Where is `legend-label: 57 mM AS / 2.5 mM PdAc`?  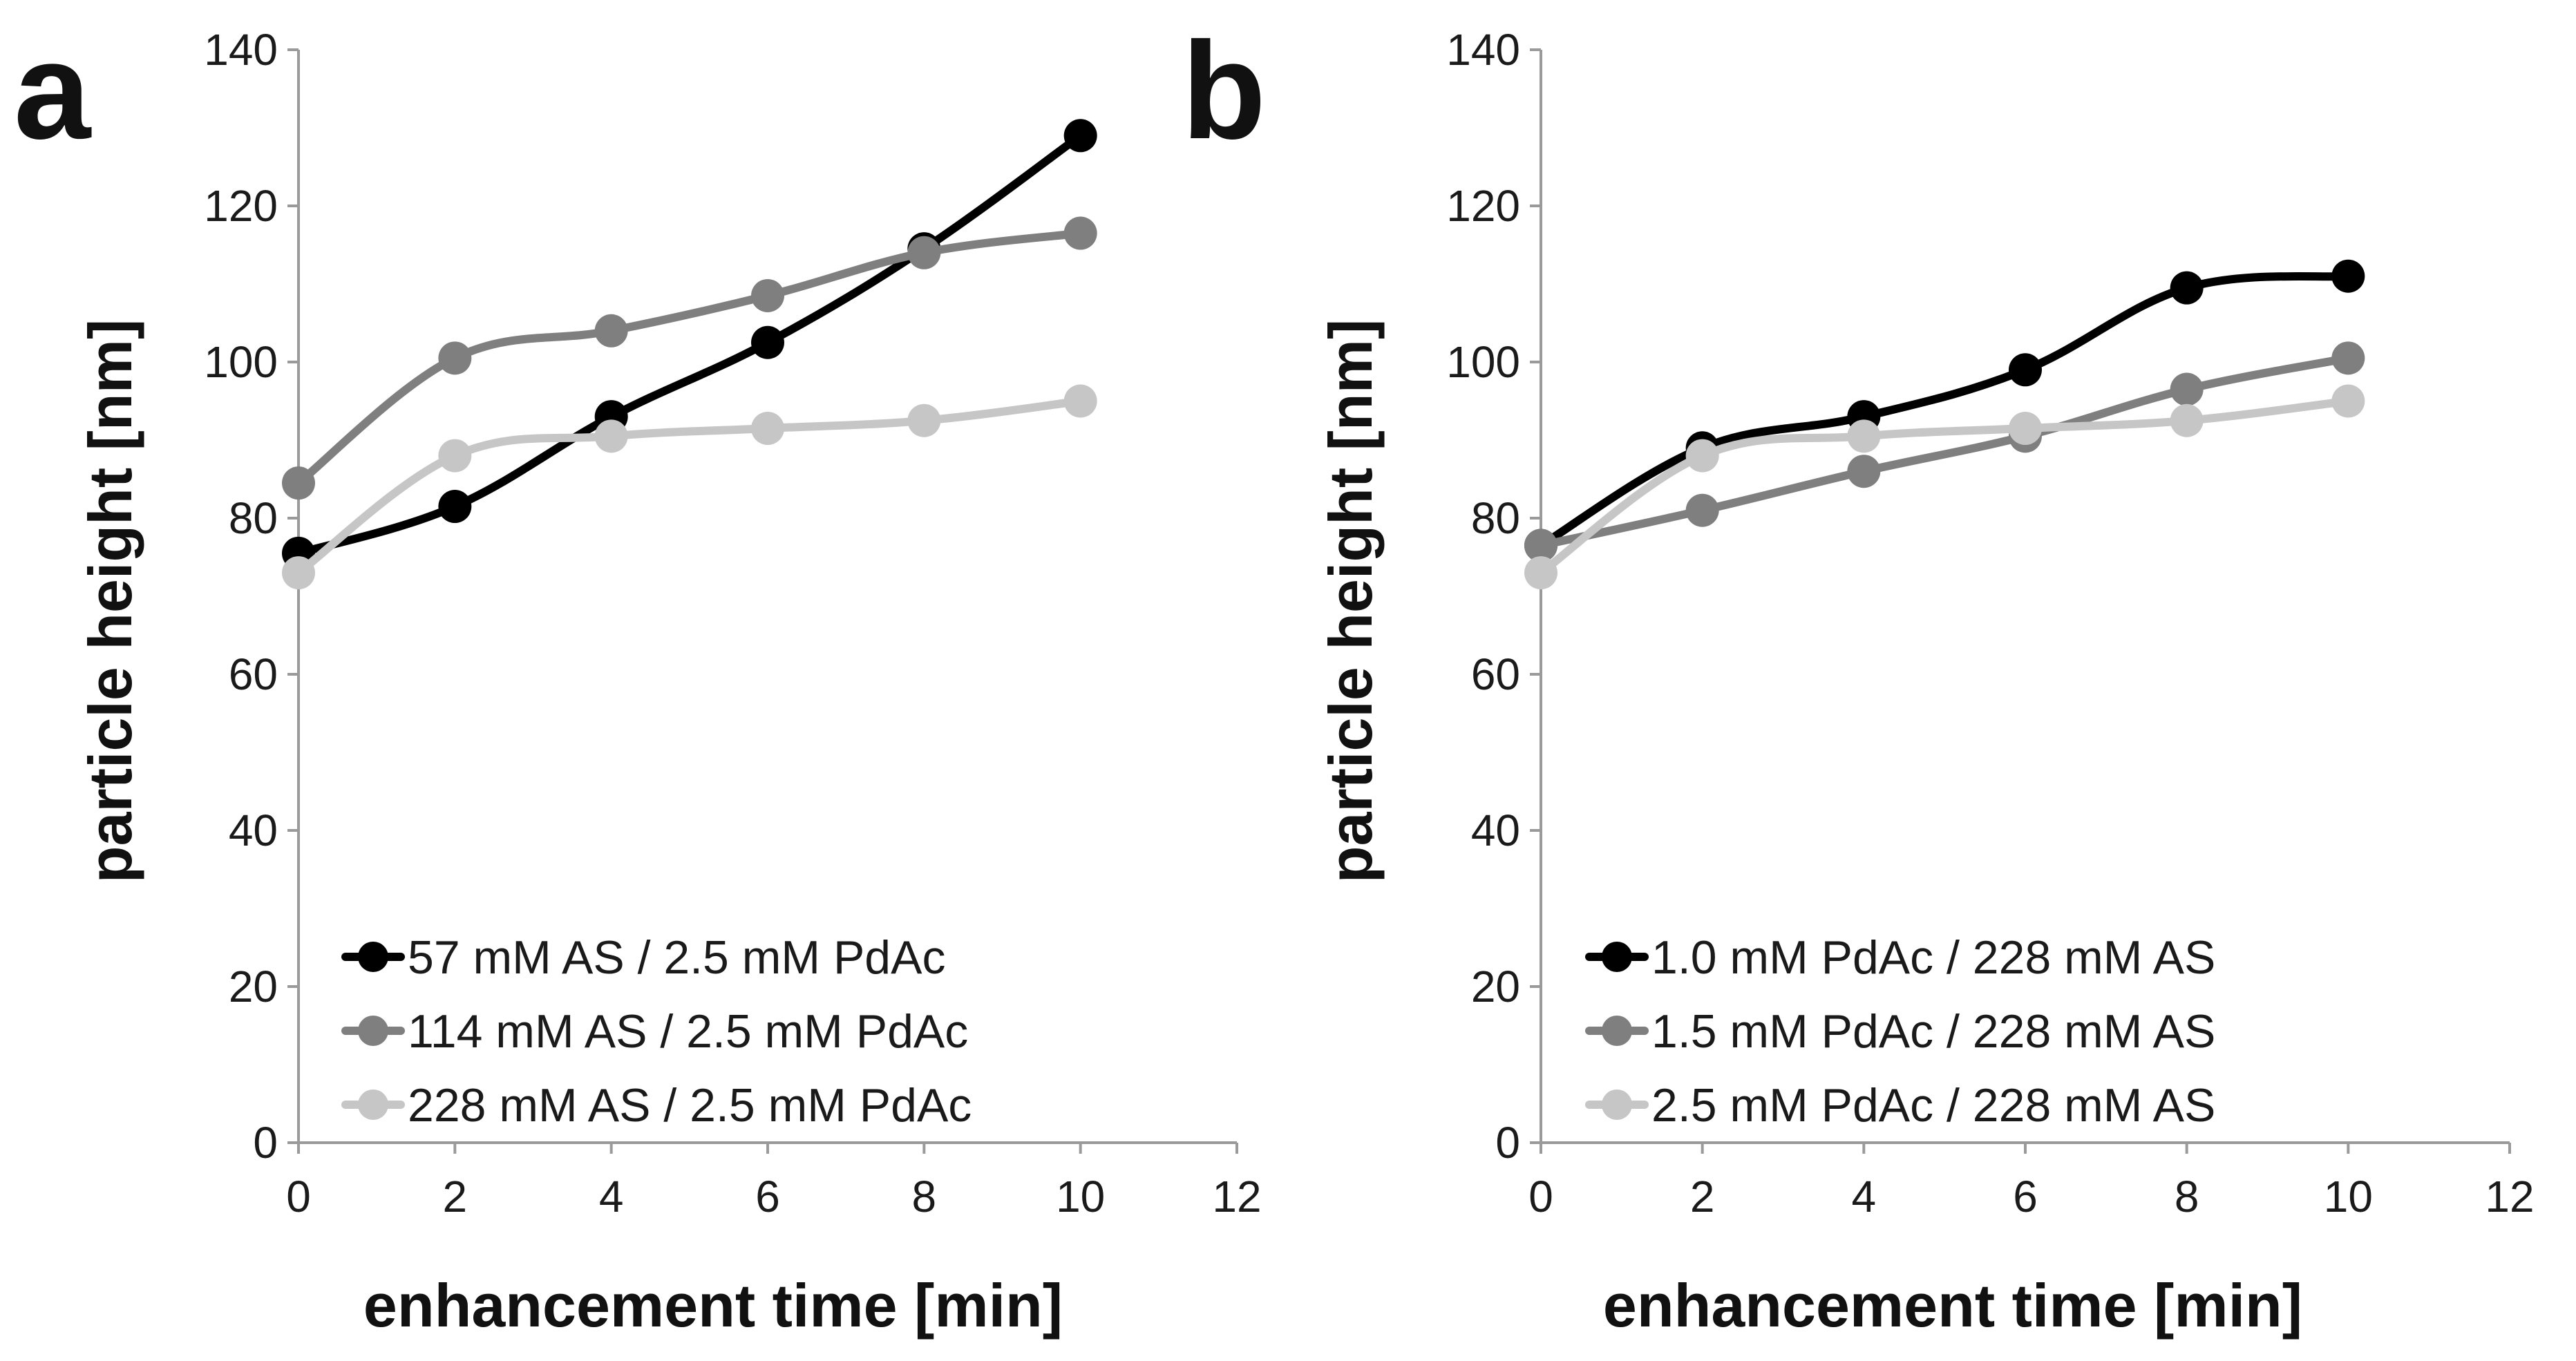 legend-label: 57 mM AS / 2.5 mM PdAc is located at coordinates (676, 957).